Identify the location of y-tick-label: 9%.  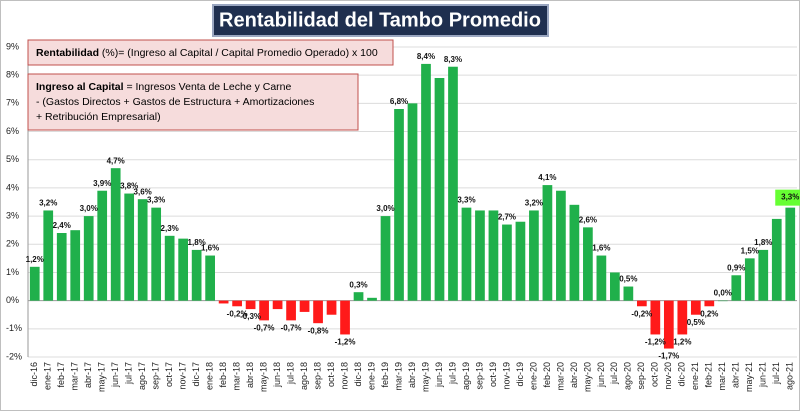
(12, 46).